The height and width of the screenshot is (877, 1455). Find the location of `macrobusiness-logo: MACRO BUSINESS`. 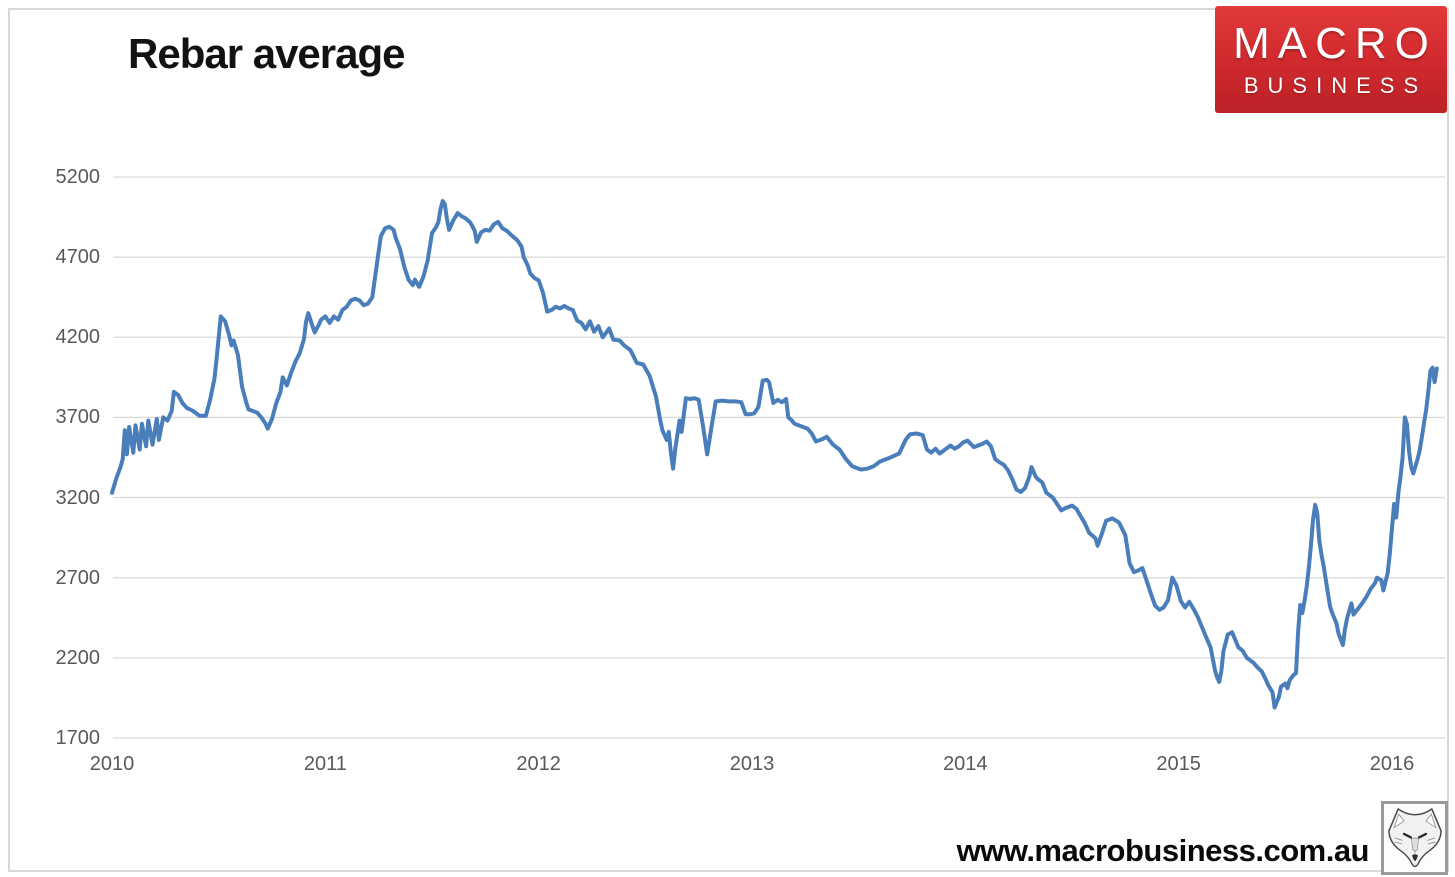

macrobusiness-logo: MACRO BUSINESS is located at coordinates (1331, 59).